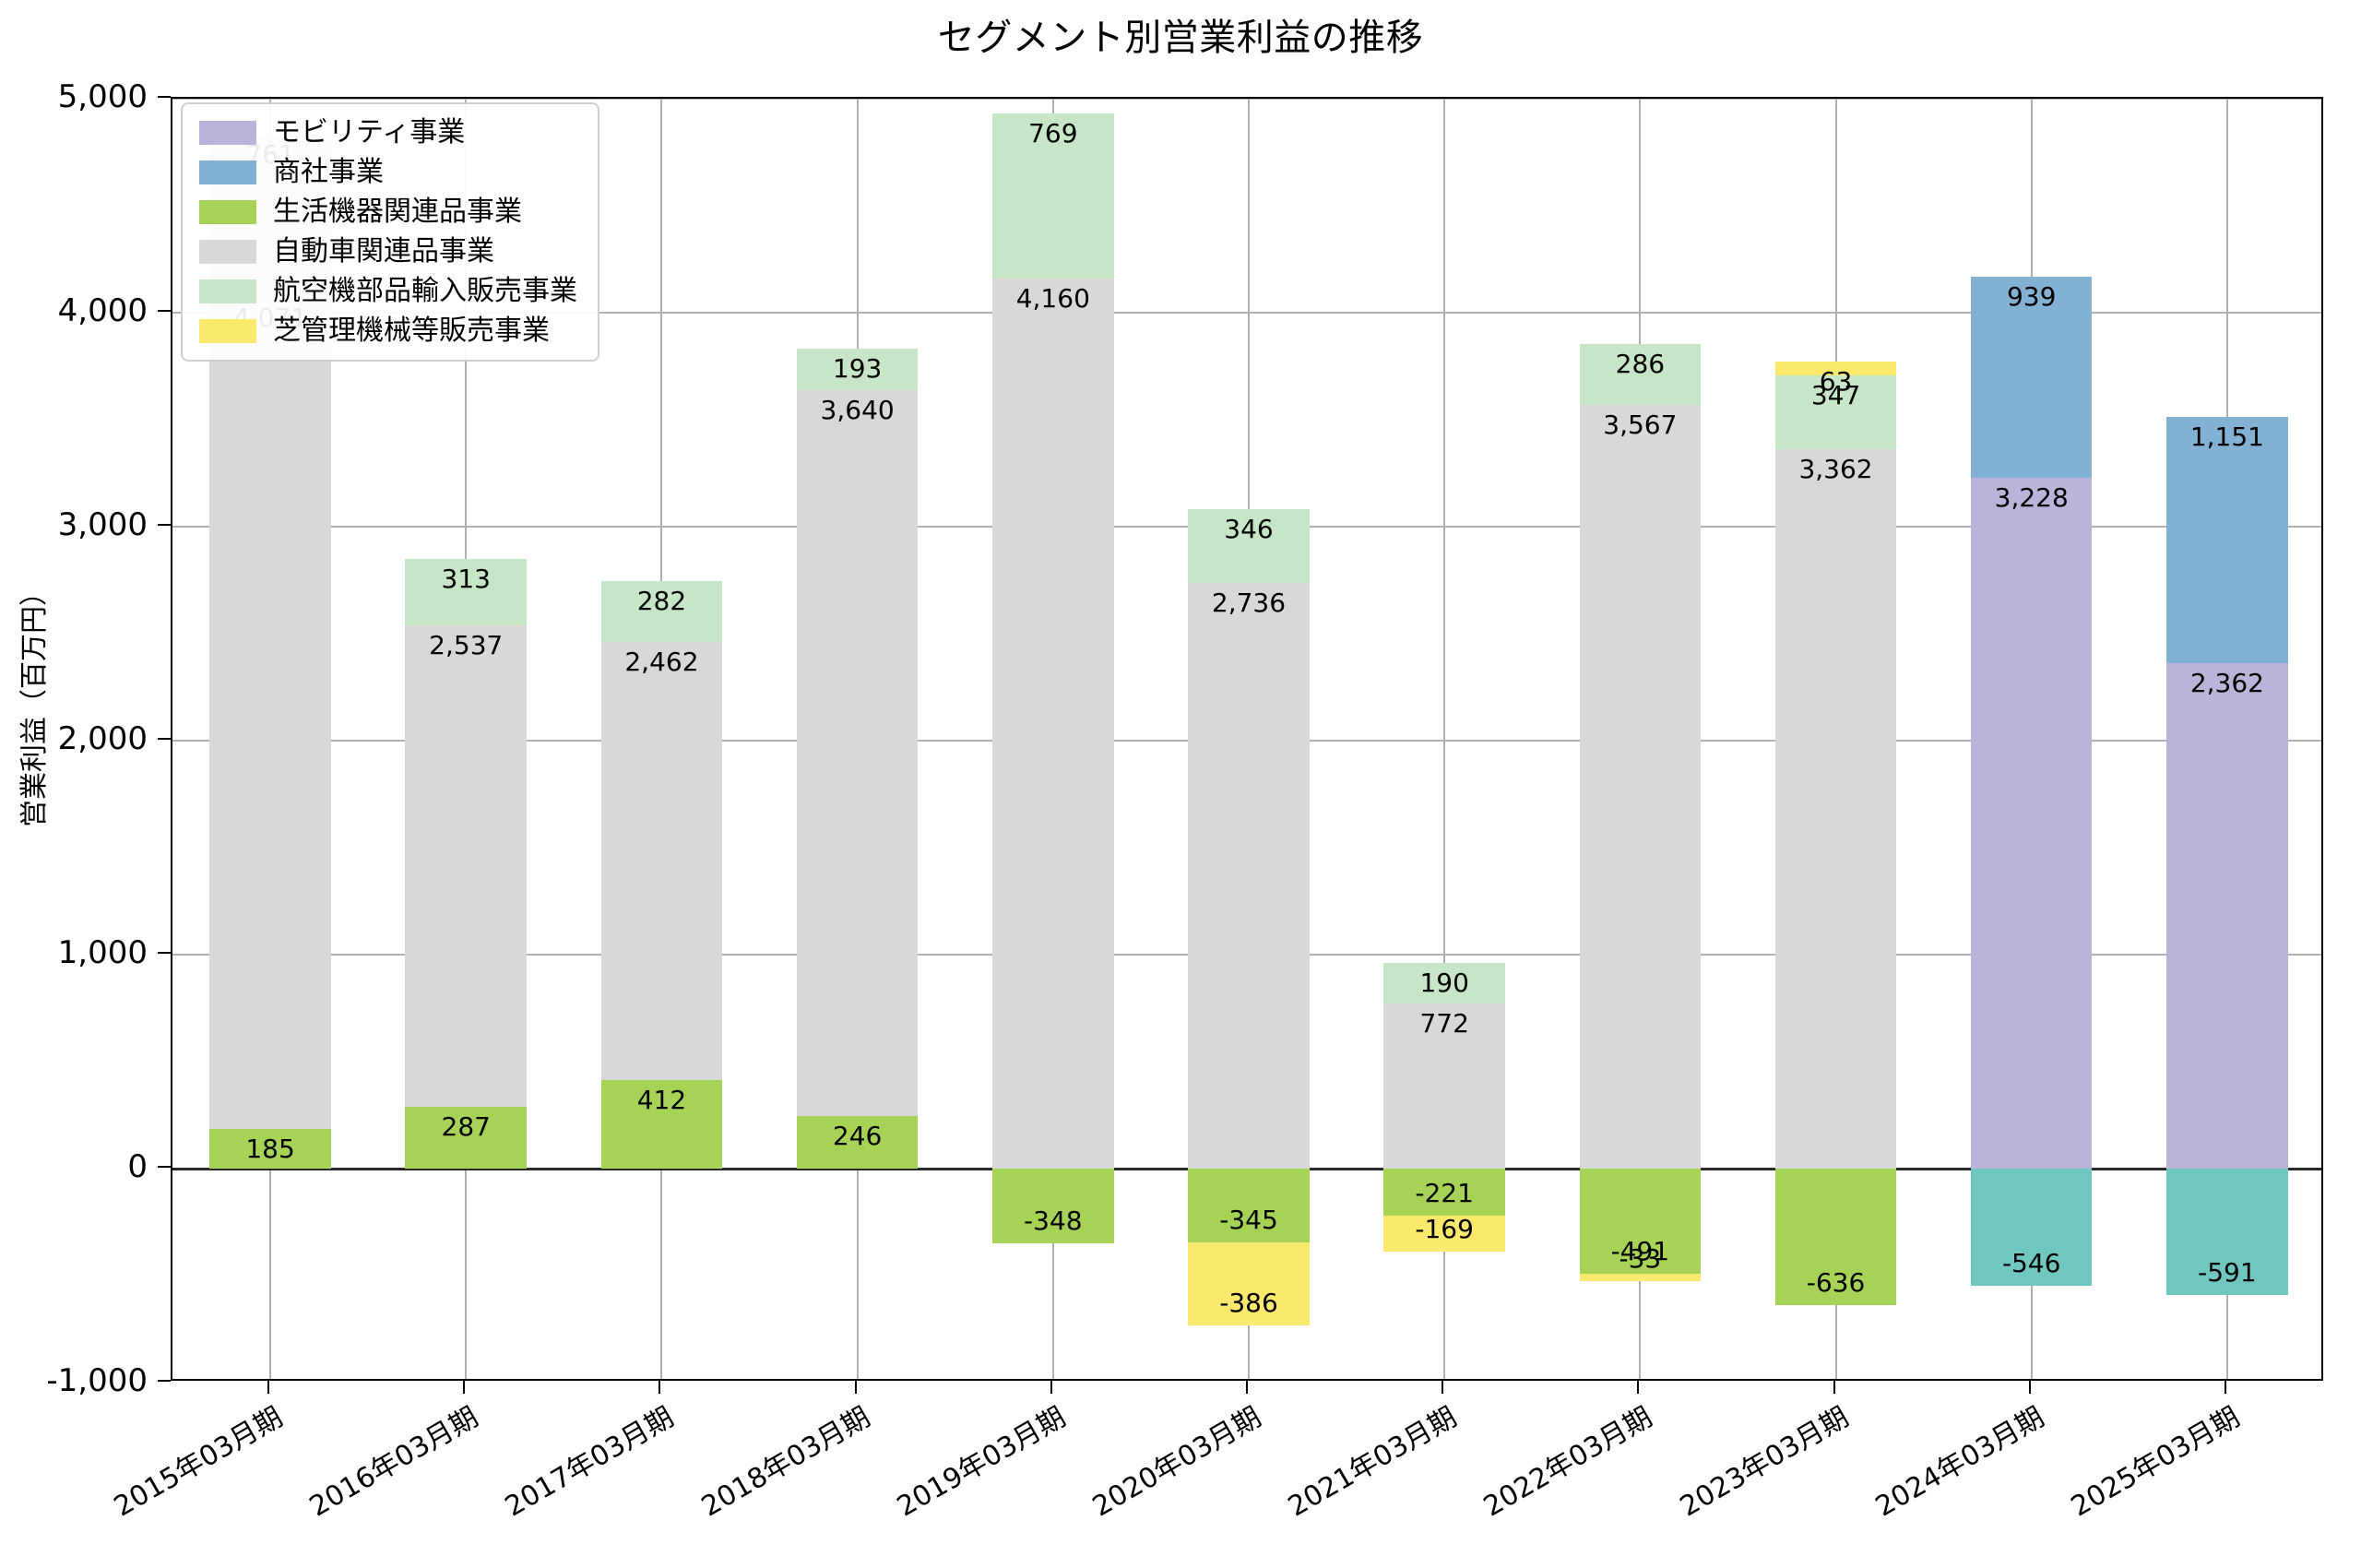 The image size is (2361, 1568). I want to click on bar-group: 3,567 286 -491 -33, so click(1640, 739).